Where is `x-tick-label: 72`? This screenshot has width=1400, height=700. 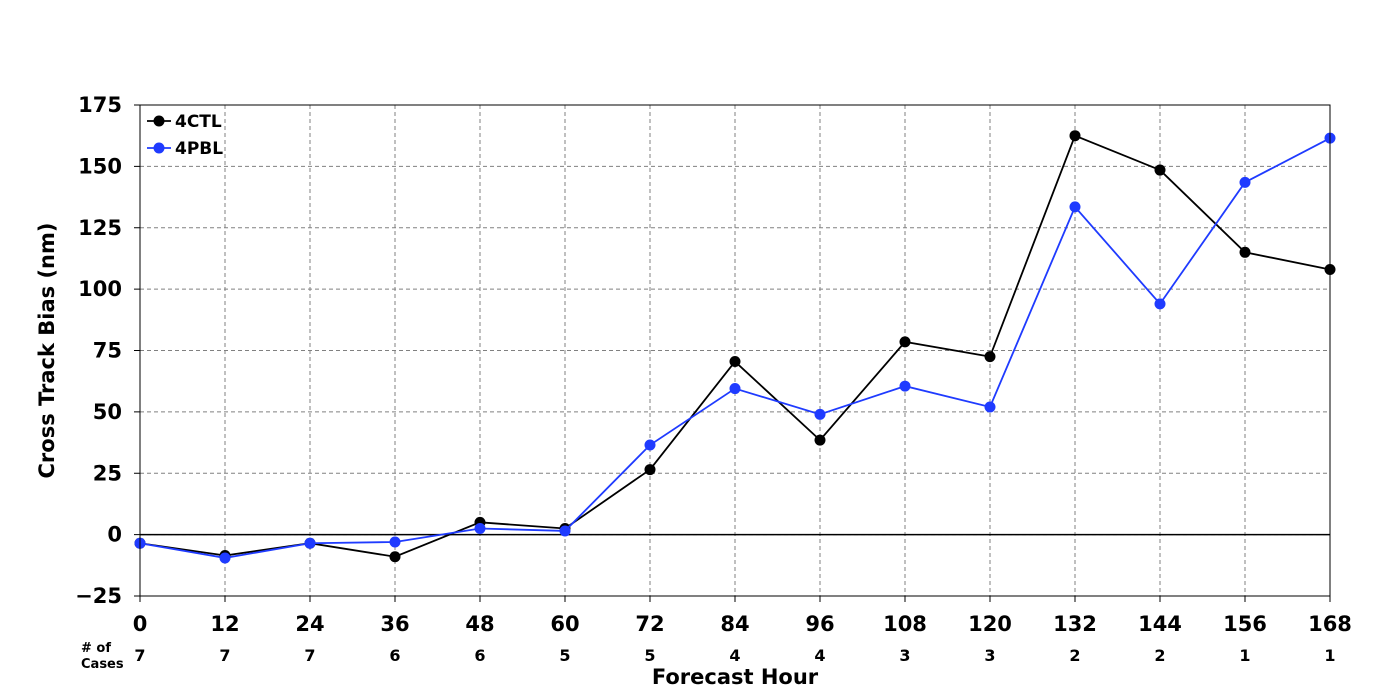 x-tick-label: 72 is located at coordinates (649, 624).